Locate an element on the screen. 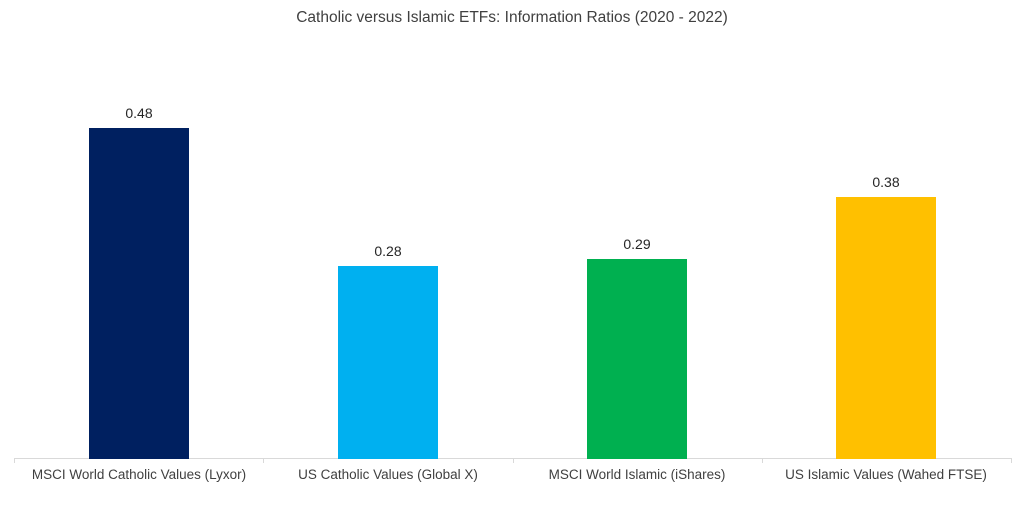  category-label: MSCI World Catholic Values (Lyxor) is located at coordinates (139, 474).